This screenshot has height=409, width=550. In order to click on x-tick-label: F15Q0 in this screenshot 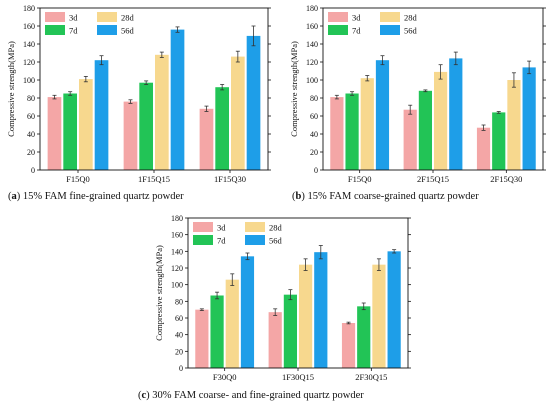, I will do `click(360, 179)`.